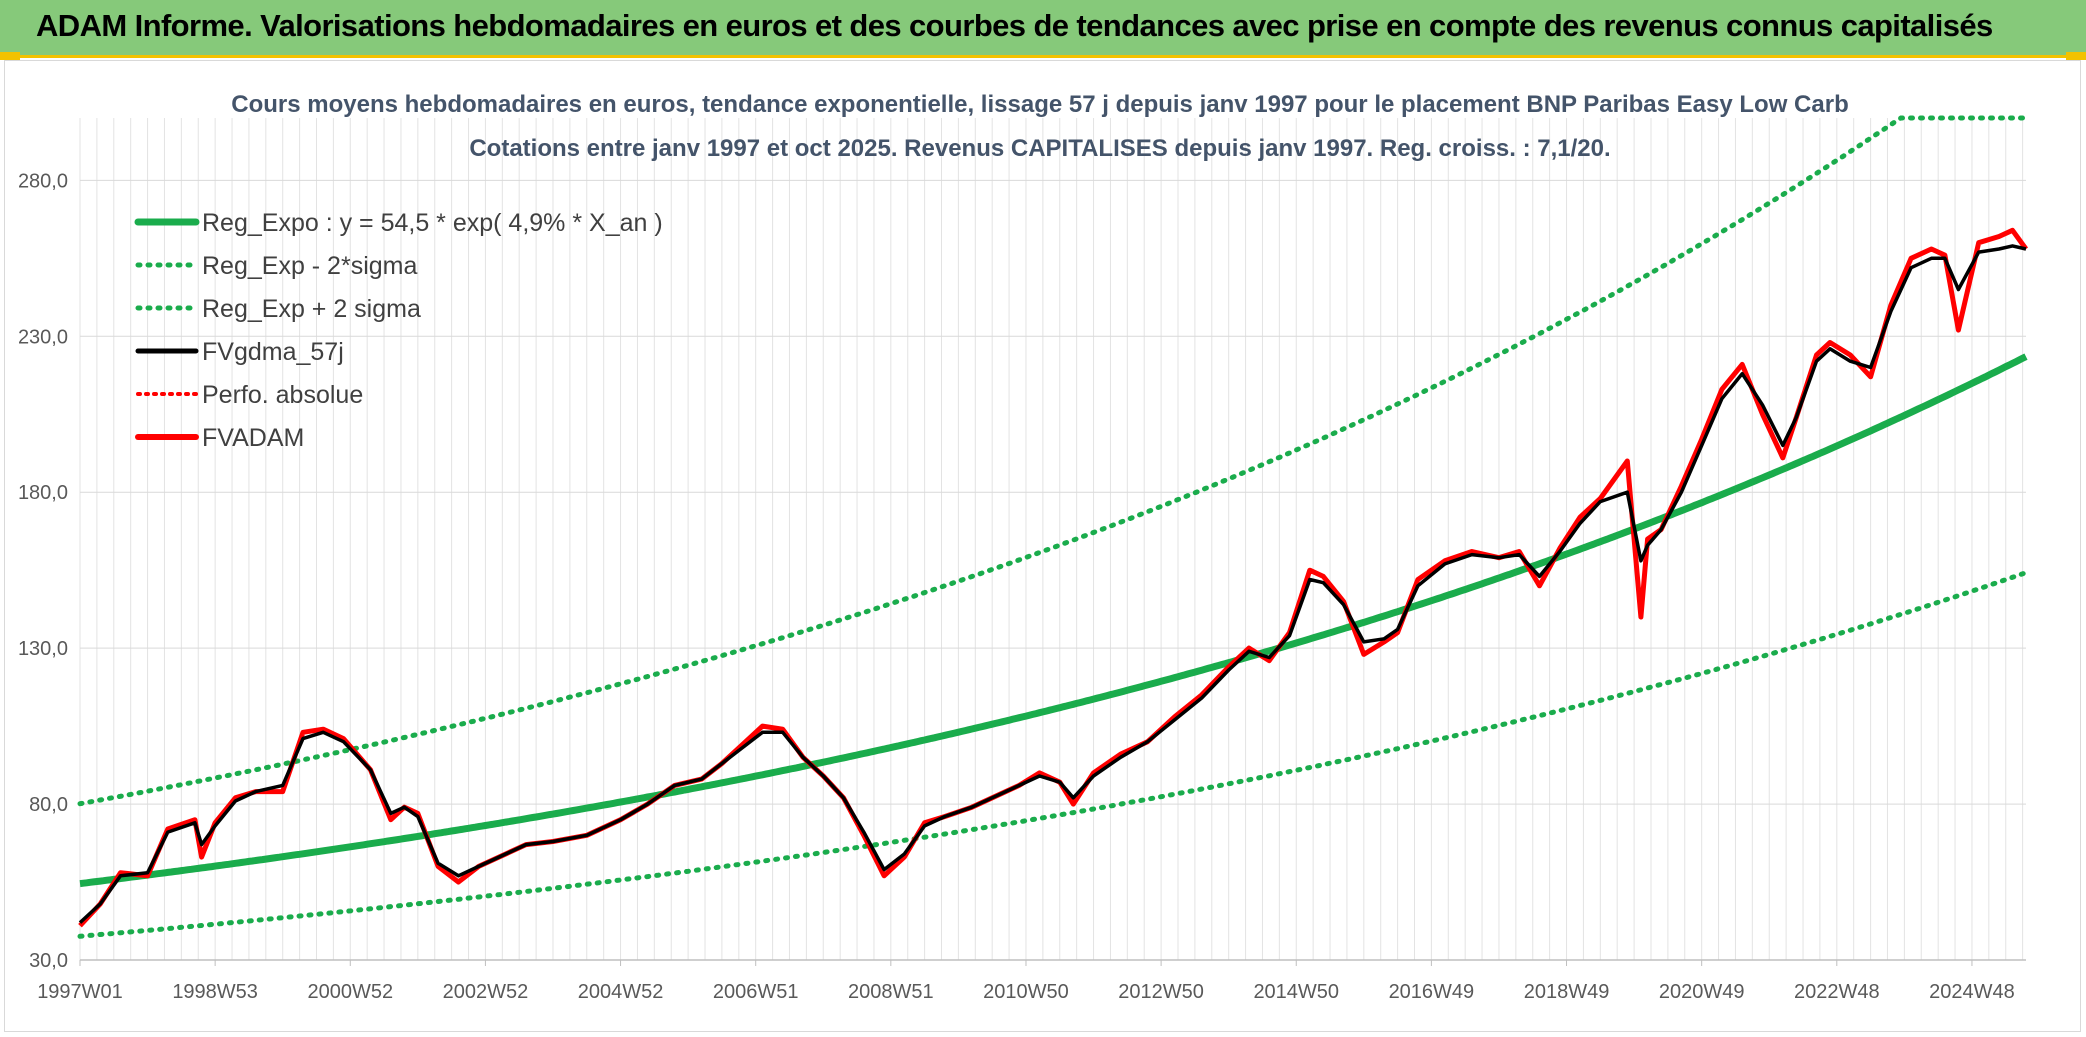 This screenshot has height=1037, width=2086. Describe the element at coordinates (43, 493) in the screenshot. I see `y-tick-label: 180,0` at that location.